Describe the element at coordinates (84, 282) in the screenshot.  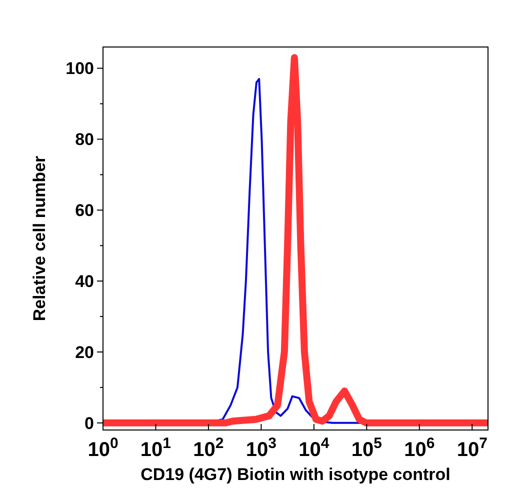
I see `y-tick-label: 40` at that location.